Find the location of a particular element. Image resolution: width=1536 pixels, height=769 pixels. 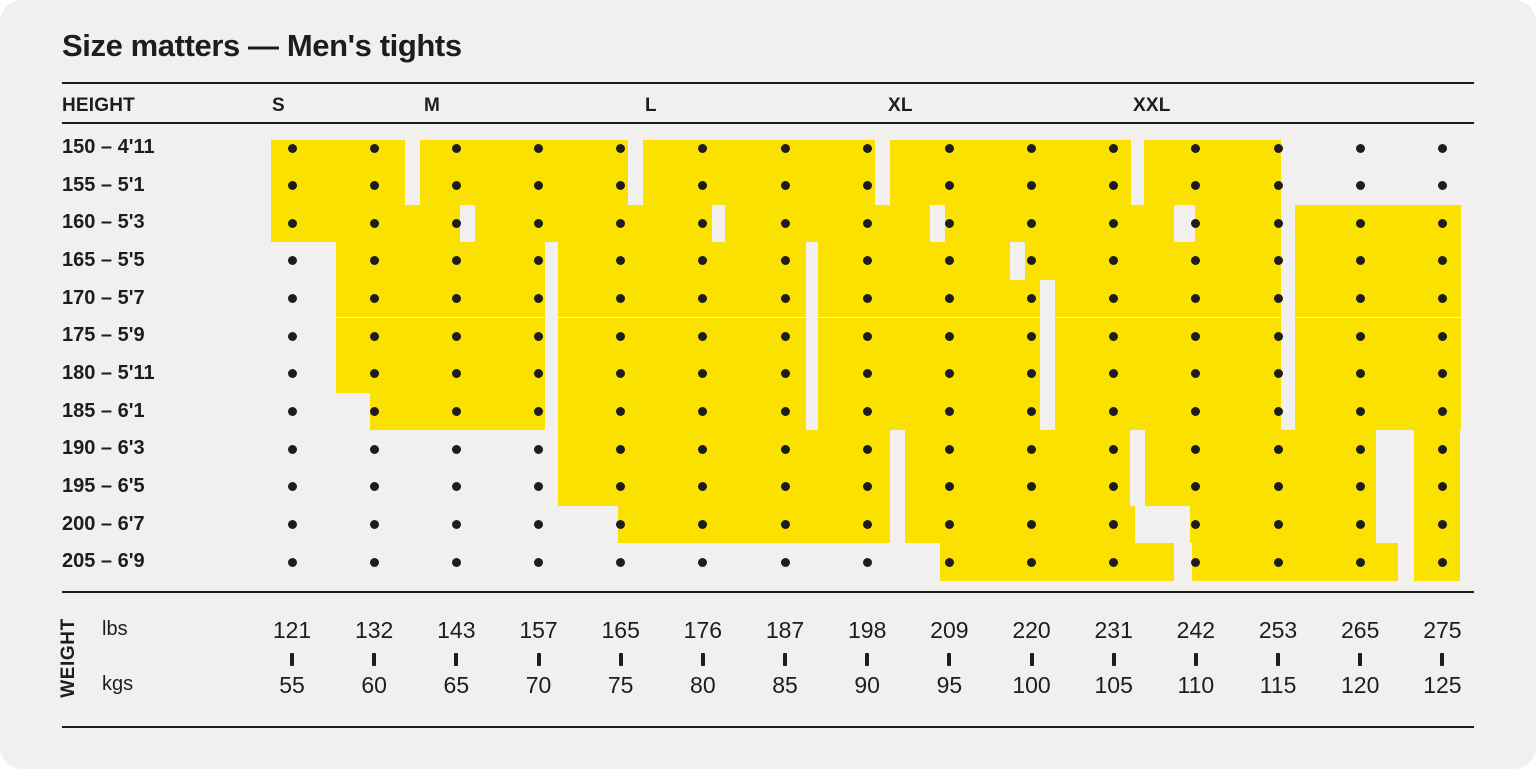

height-column-header: HEIGHT is located at coordinates (98, 105).